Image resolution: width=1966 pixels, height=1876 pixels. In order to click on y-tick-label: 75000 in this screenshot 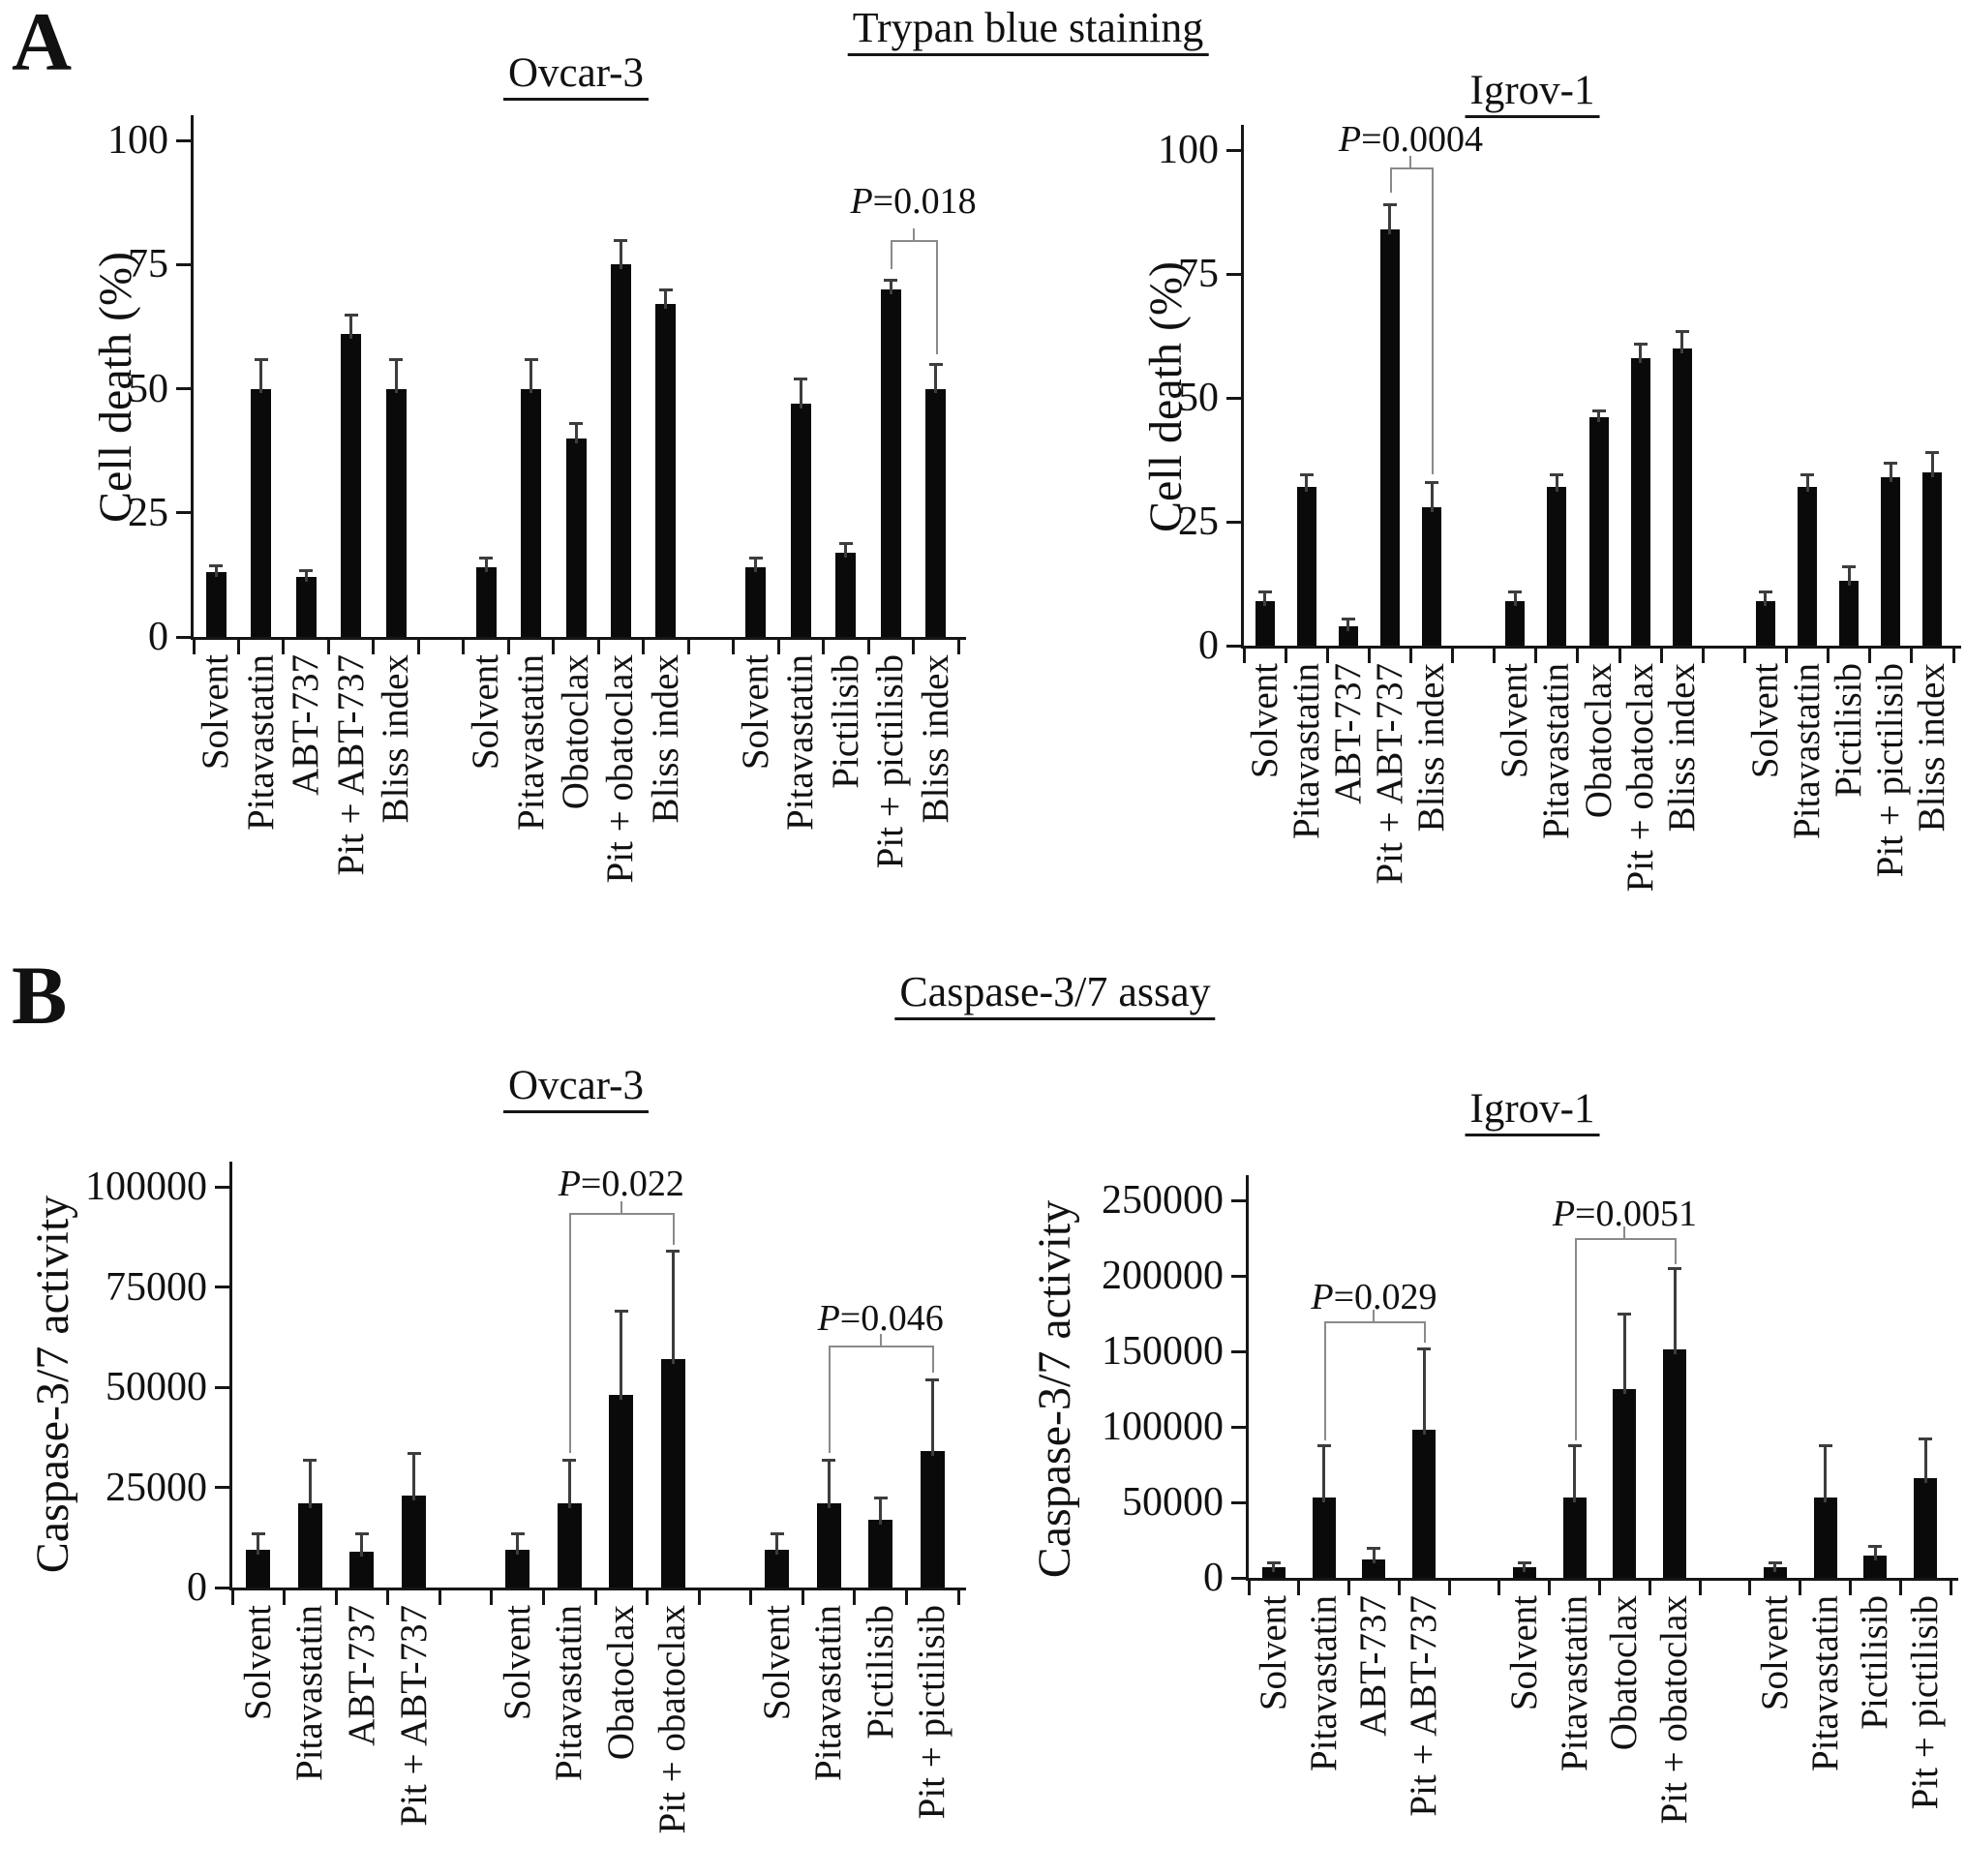, I will do `click(156, 1287)`.